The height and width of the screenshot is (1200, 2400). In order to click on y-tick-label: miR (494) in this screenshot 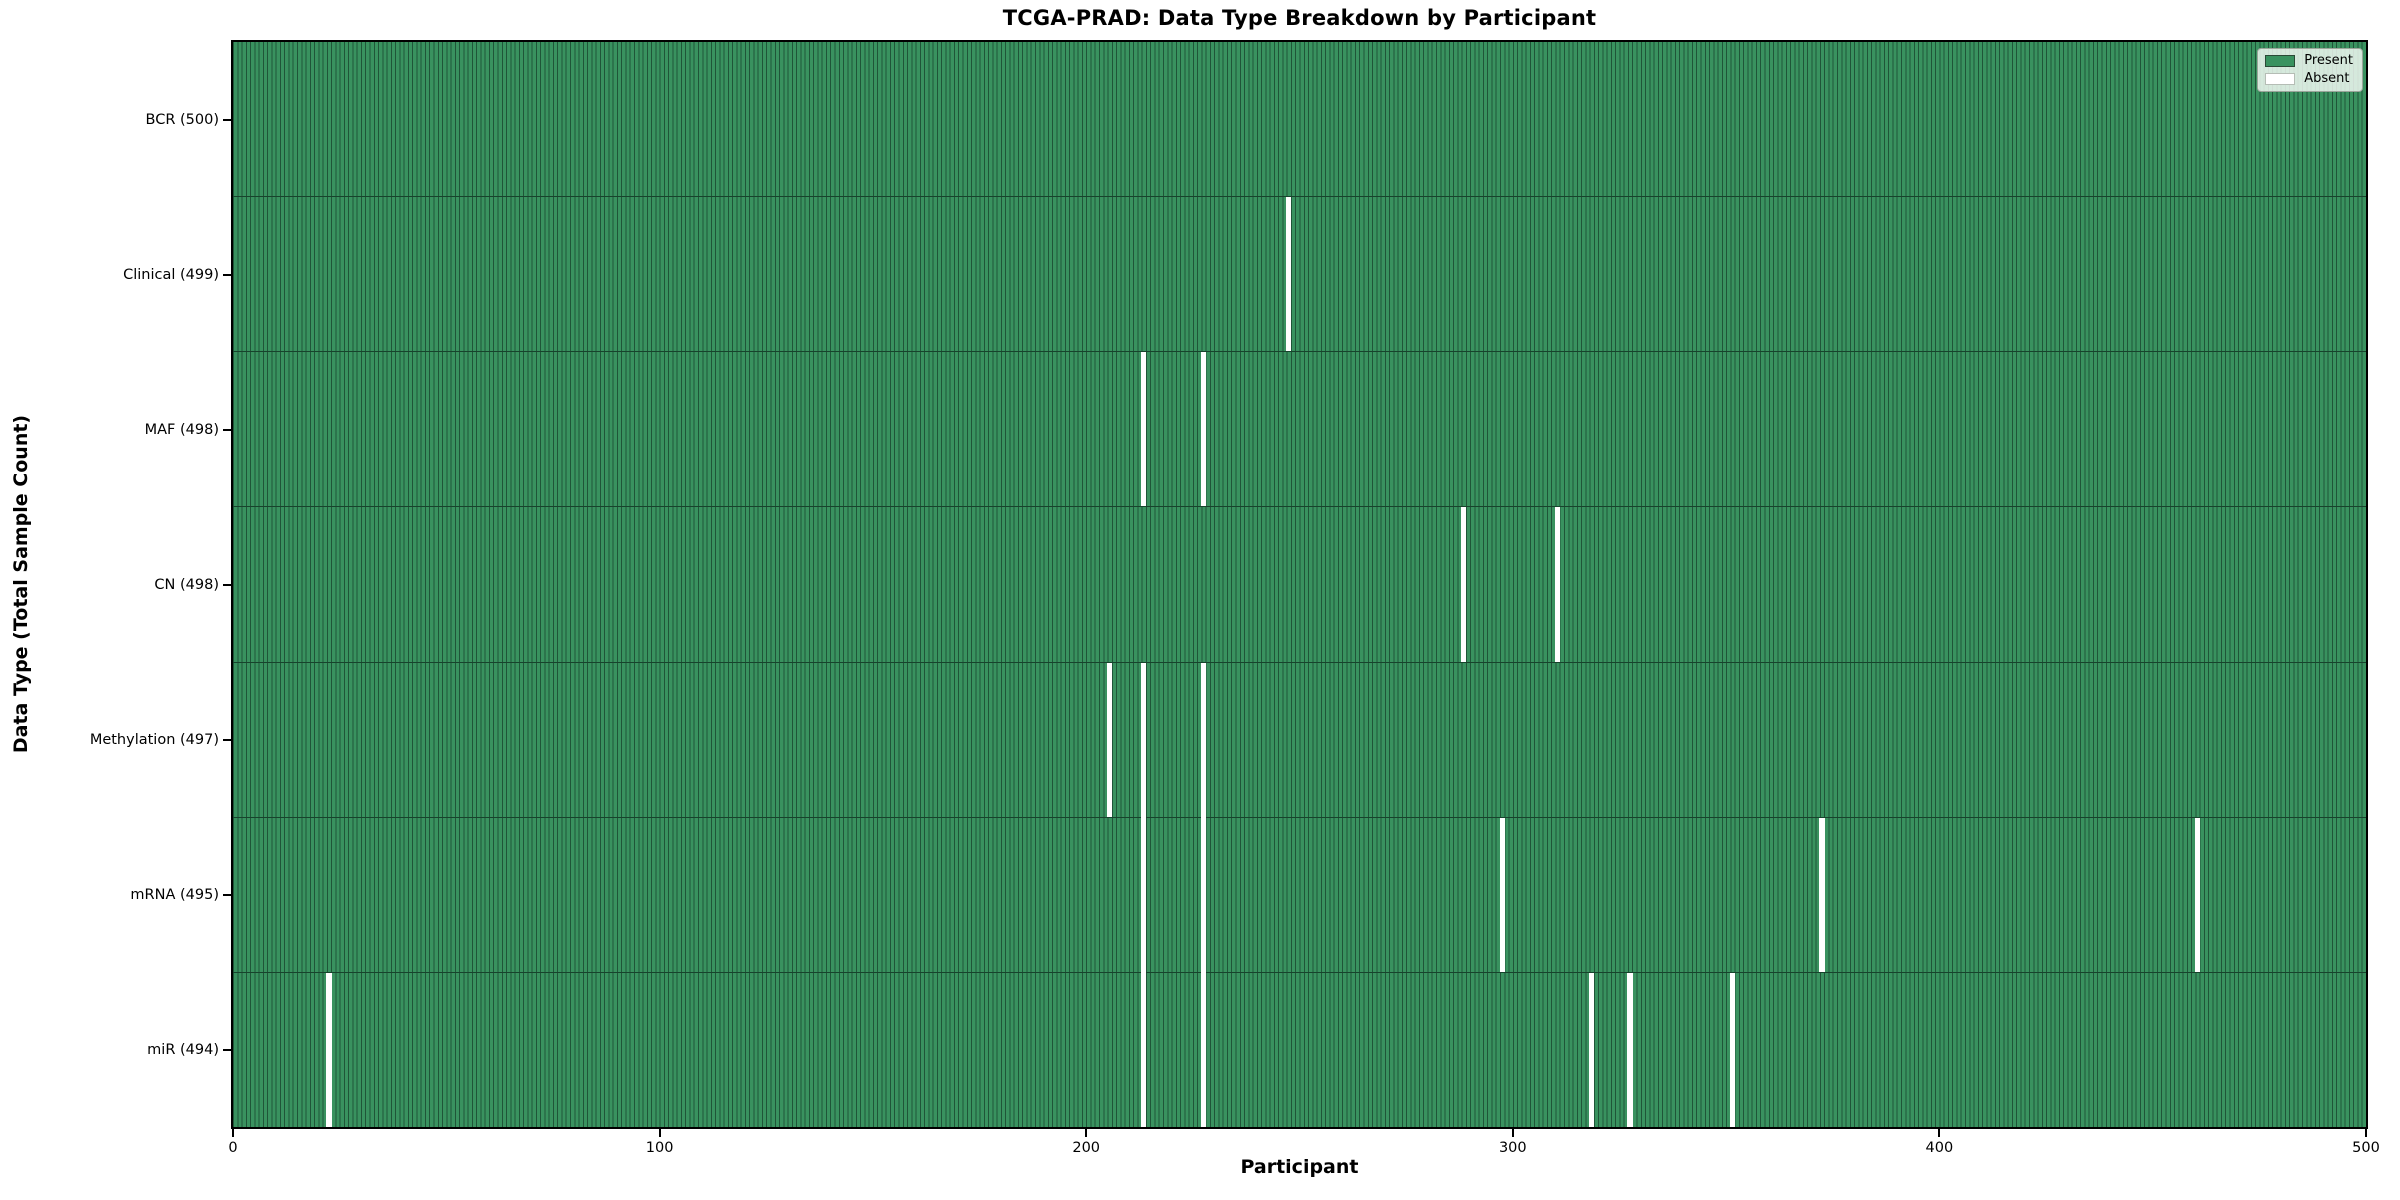, I will do `click(183, 1049)`.